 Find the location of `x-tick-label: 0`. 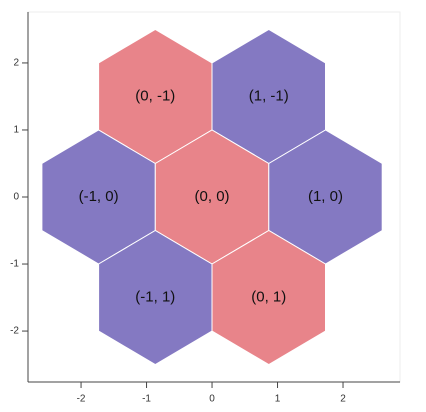

x-tick-label: 0 is located at coordinates (212, 399).